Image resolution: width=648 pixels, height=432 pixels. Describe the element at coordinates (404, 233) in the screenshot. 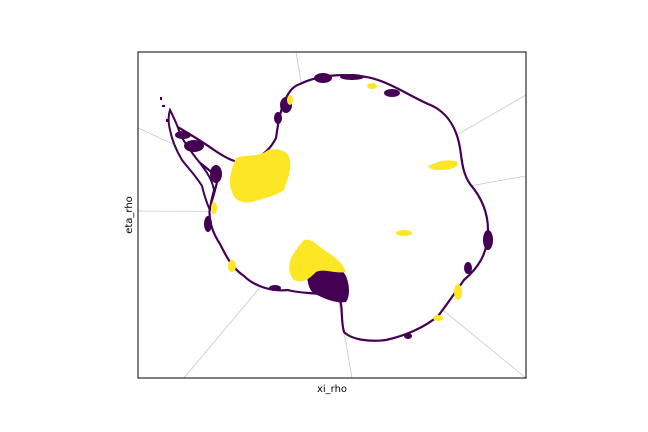

I see `interior-spot` at that location.